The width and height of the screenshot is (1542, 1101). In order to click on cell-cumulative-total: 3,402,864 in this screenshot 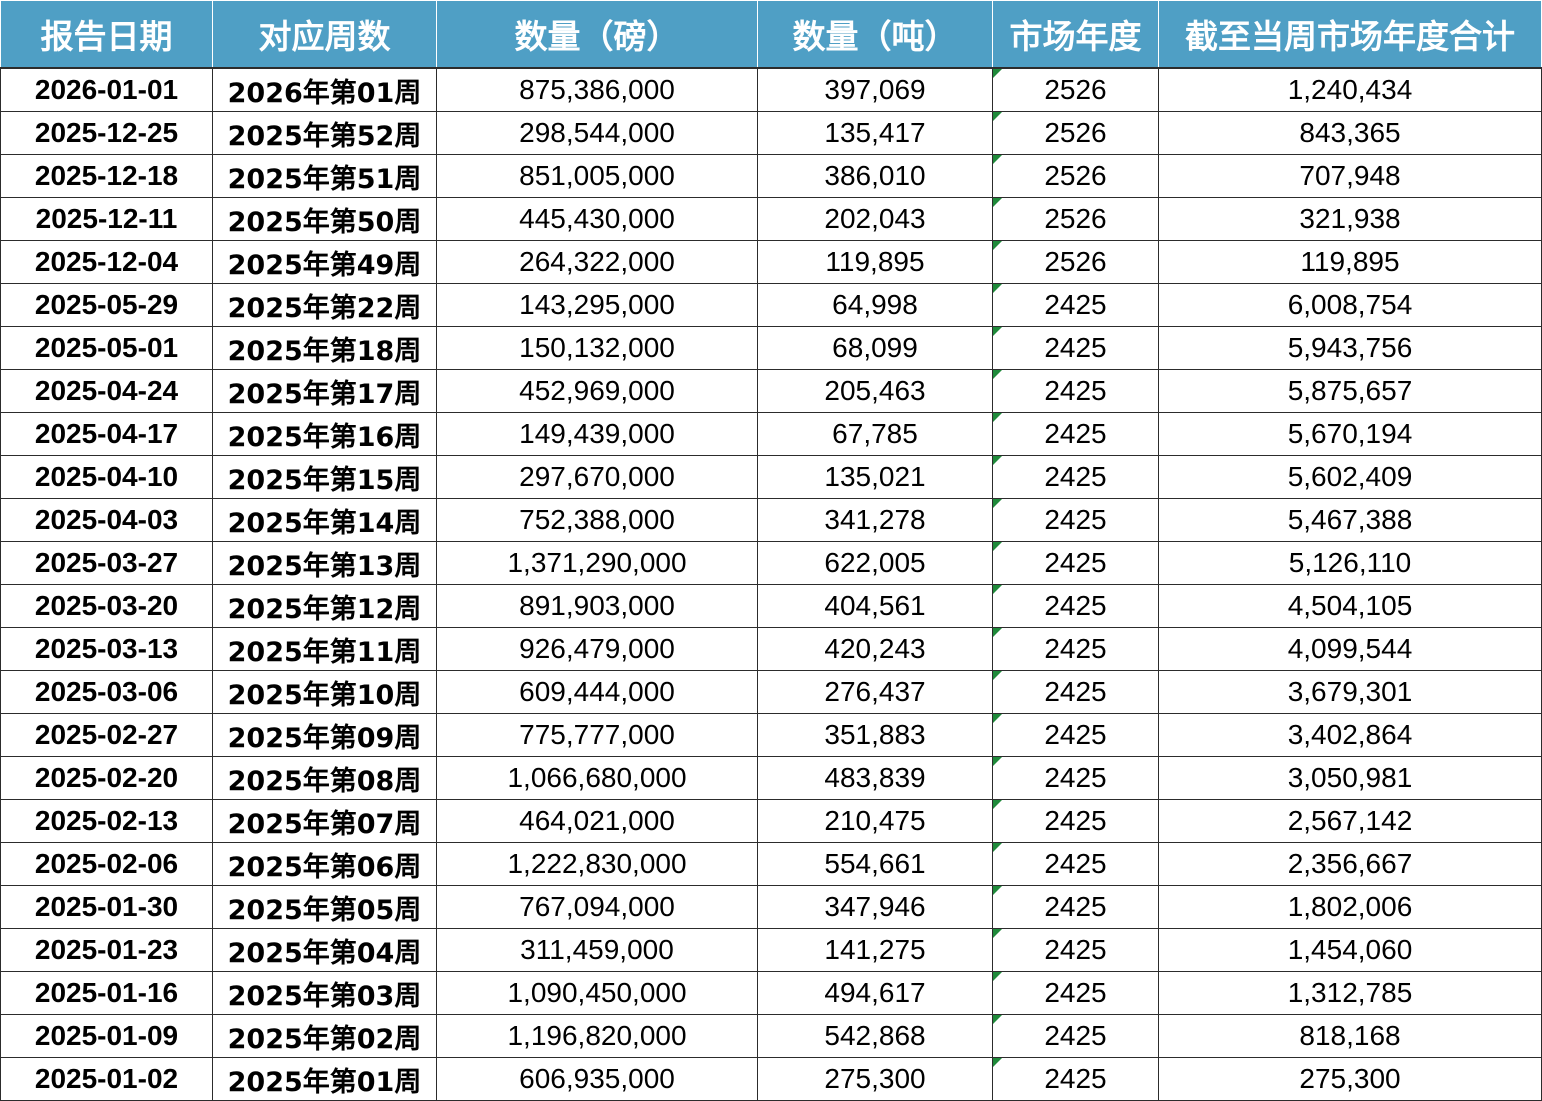, I will do `click(1350, 735)`.